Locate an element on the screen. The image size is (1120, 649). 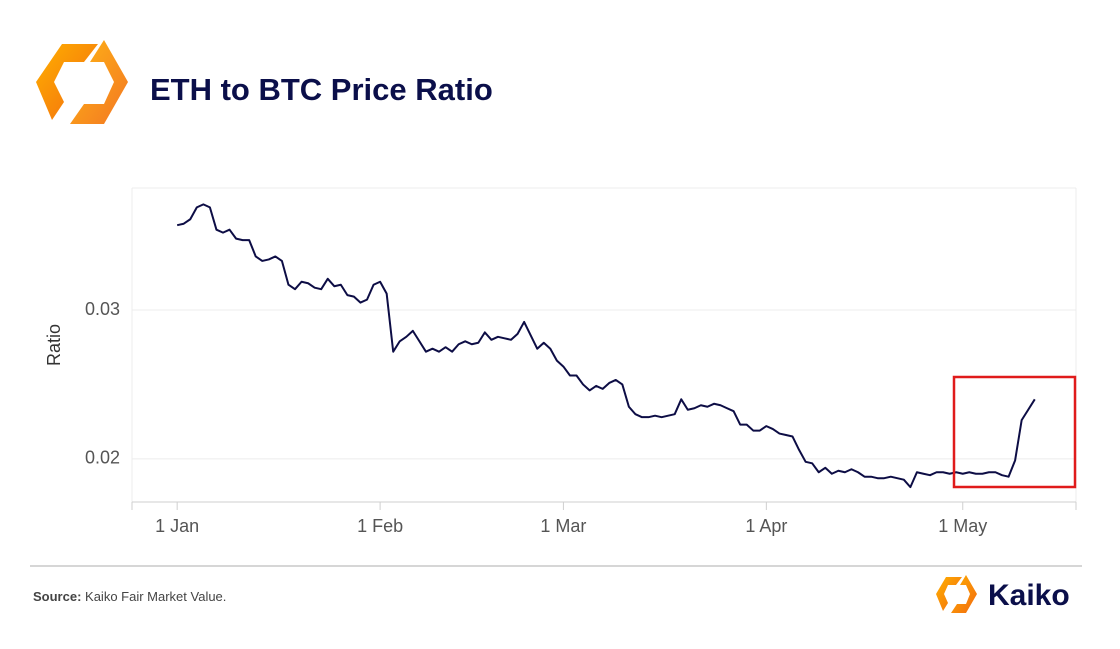
highlight-box is located at coordinates (1014, 432).